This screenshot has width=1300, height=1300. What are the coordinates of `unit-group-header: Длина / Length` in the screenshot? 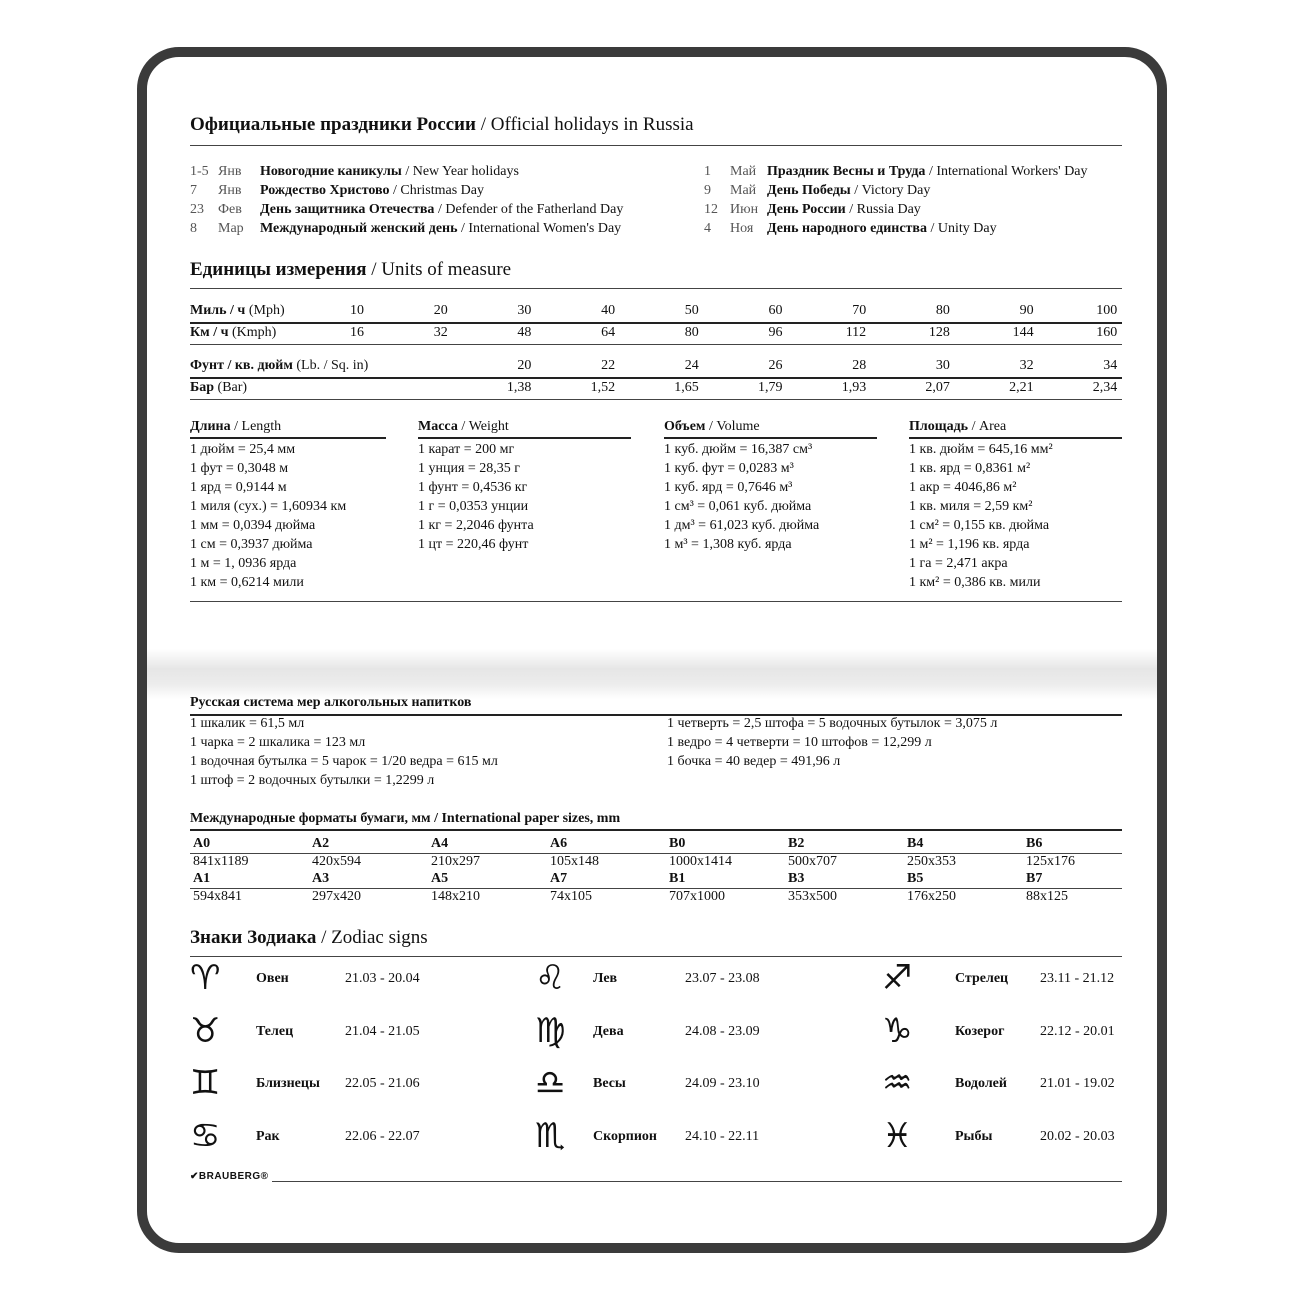 It's located at (235, 427).